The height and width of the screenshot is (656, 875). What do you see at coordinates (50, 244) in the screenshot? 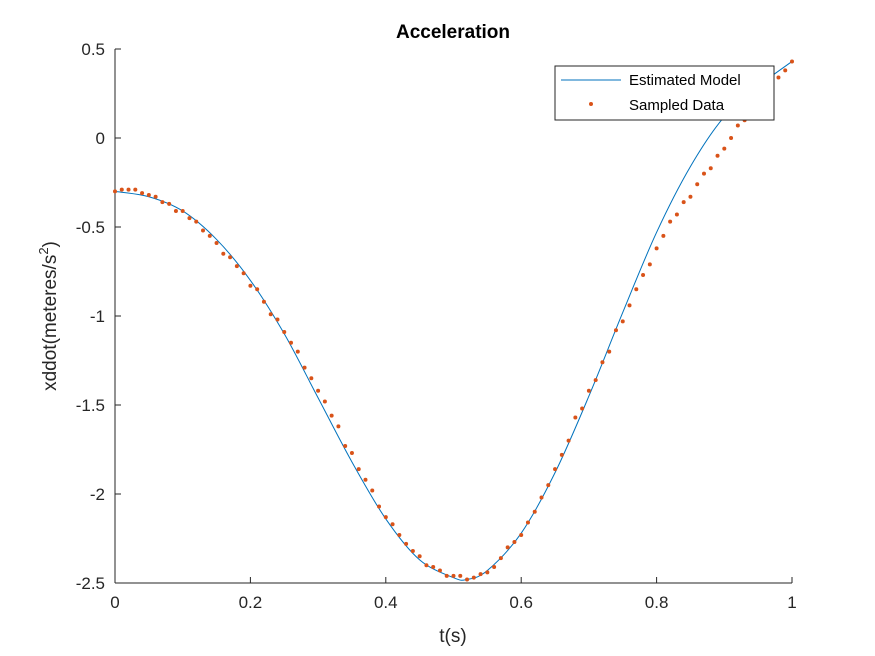
I see `y-axis-label-close: )` at bounding box center [50, 244].